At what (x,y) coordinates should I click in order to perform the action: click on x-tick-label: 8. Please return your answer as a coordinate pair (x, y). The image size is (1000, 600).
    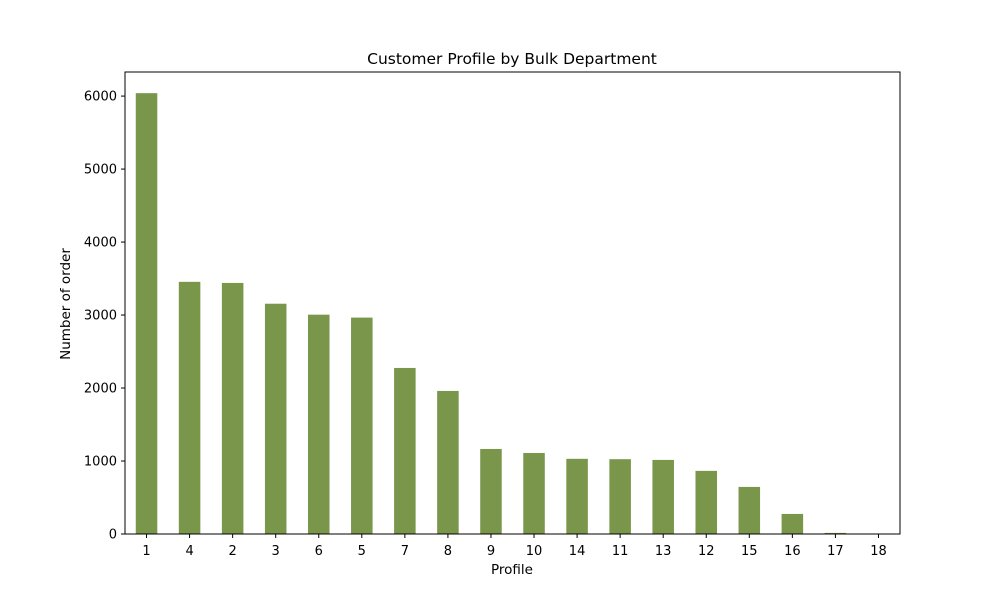
    Looking at the image, I should click on (448, 551).